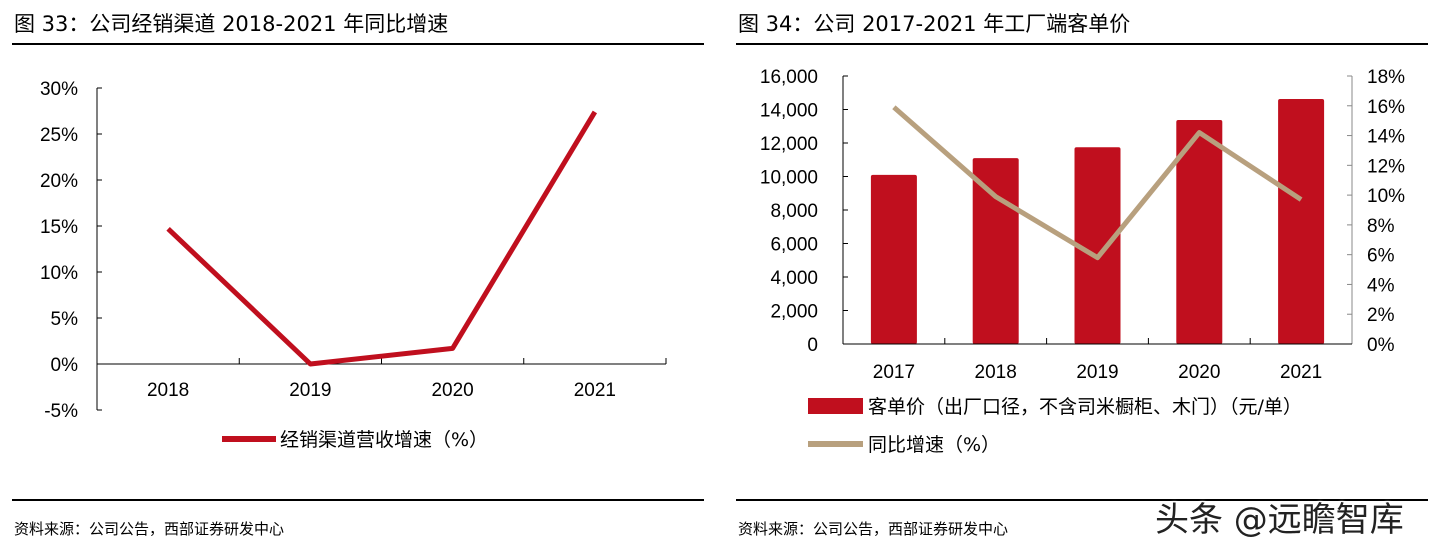 The image size is (1435, 548). Describe the element at coordinates (231, 24) in the screenshot. I see `chart1-title: 图 33：公司经销渠道 2018-2021 年同比增速` at that location.